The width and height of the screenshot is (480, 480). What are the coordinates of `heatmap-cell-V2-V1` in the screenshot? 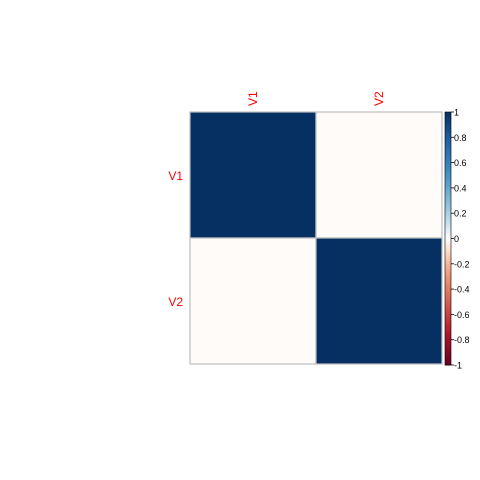 It's located at (253, 301).